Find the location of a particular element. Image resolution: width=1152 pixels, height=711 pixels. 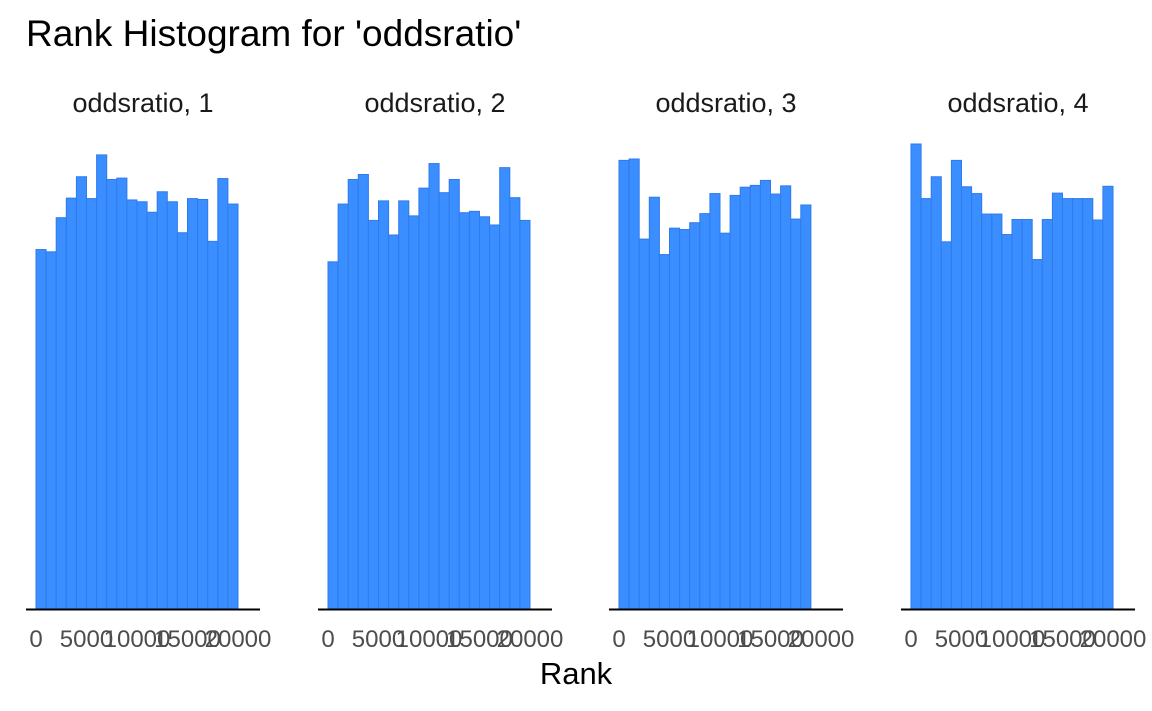

x-axis-label: Rank is located at coordinates (576, 673).